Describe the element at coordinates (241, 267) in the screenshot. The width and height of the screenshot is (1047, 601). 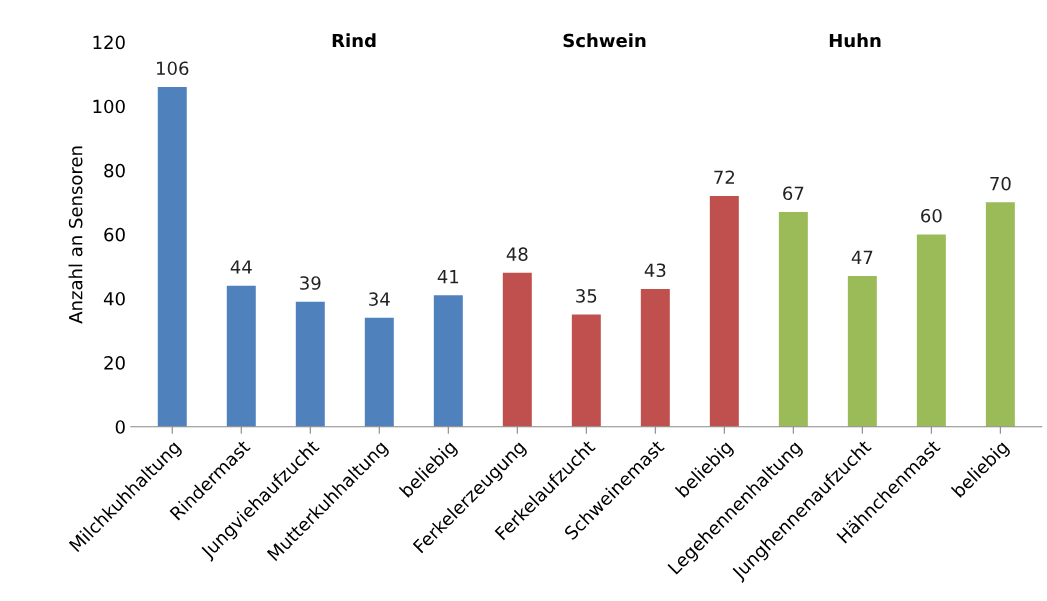
I see `data-label: 44` at that location.